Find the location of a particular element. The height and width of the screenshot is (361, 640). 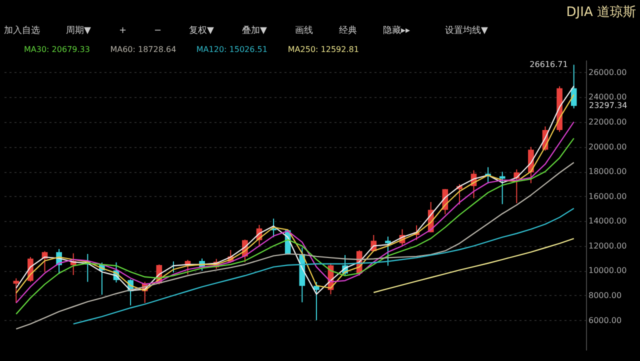

text: 设置均线▼ is located at coordinates (466, 30).